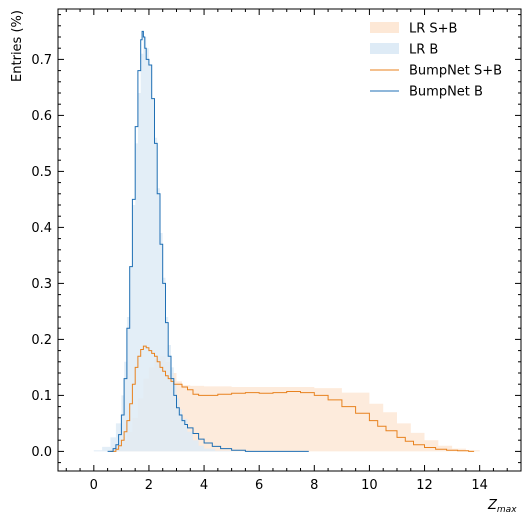 Image resolution: width=531 pixels, height=522 pixels. I want to click on x-axis-label-subscript: max, so click(507, 510).